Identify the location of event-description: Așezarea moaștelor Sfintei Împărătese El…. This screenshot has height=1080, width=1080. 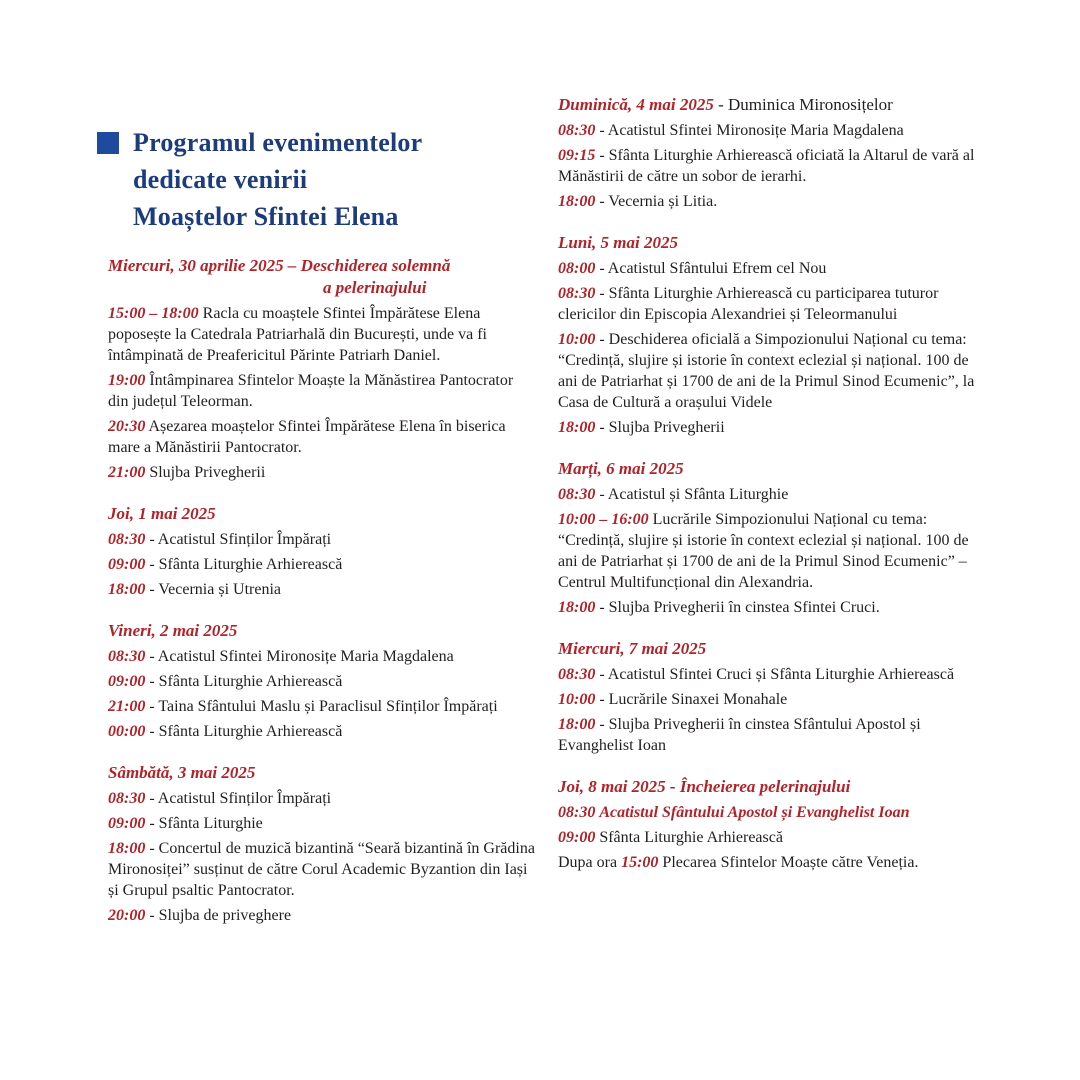
(307, 437).